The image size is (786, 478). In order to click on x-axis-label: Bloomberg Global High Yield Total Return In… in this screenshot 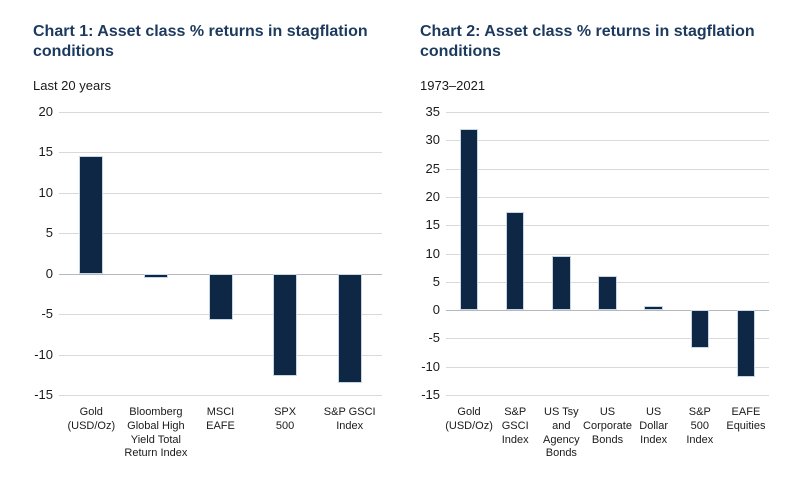, I will do `click(156, 433)`.